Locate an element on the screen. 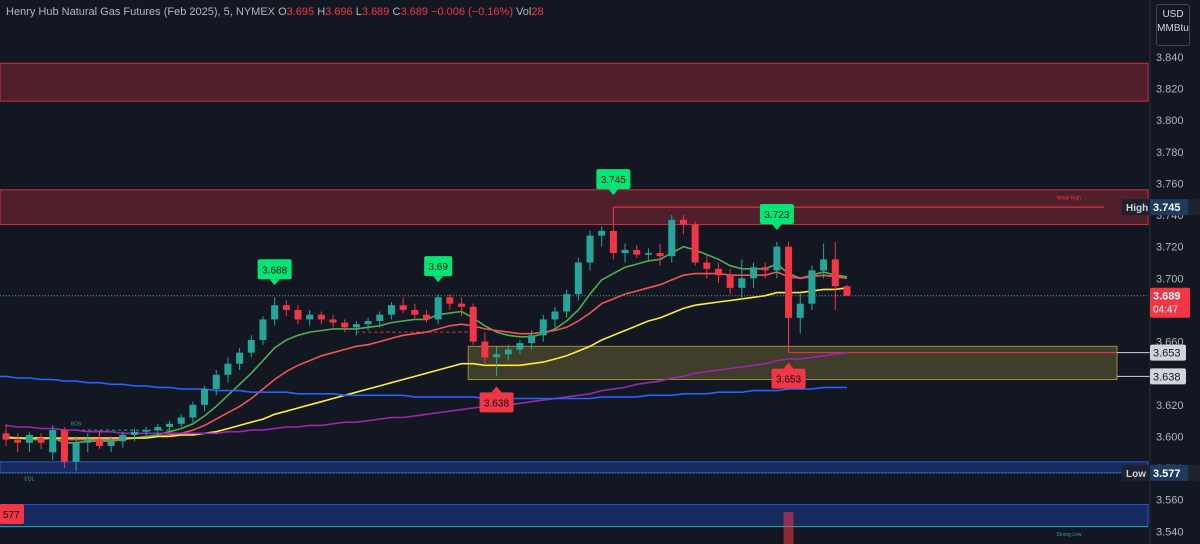 The height and width of the screenshot is (544, 1200). swing-label-high-3: 3.723 is located at coordinates (776, 216).